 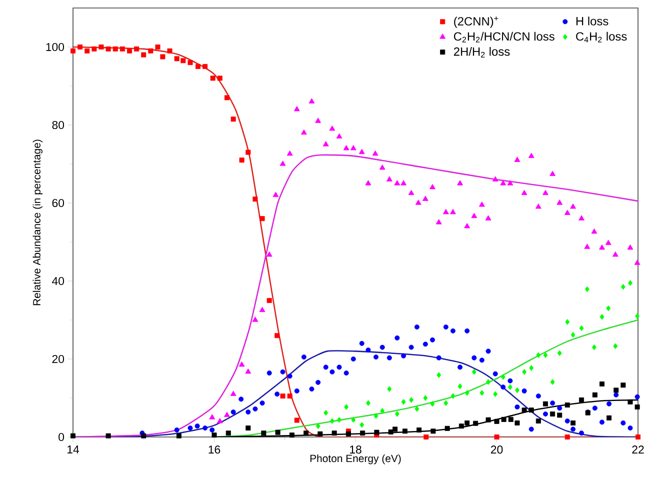 What do you see at coordinates (58, 125) in the screenshot?
I see `y-tick-label: 80` at bounding box center [58, 125].